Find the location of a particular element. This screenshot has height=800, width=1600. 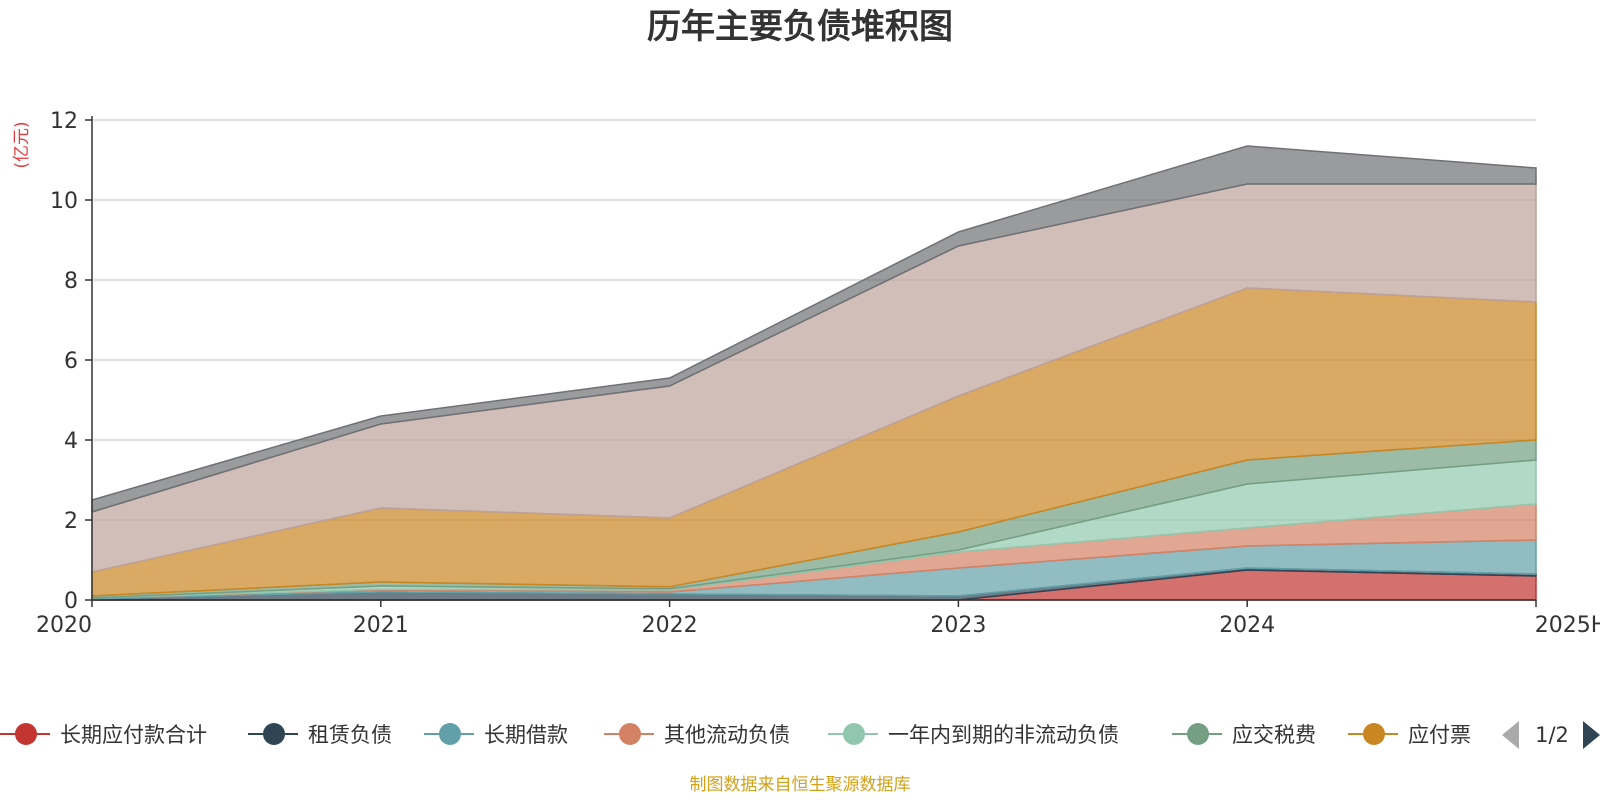

legend-label: 其他流动负债 is located at coordinates (727, 735).